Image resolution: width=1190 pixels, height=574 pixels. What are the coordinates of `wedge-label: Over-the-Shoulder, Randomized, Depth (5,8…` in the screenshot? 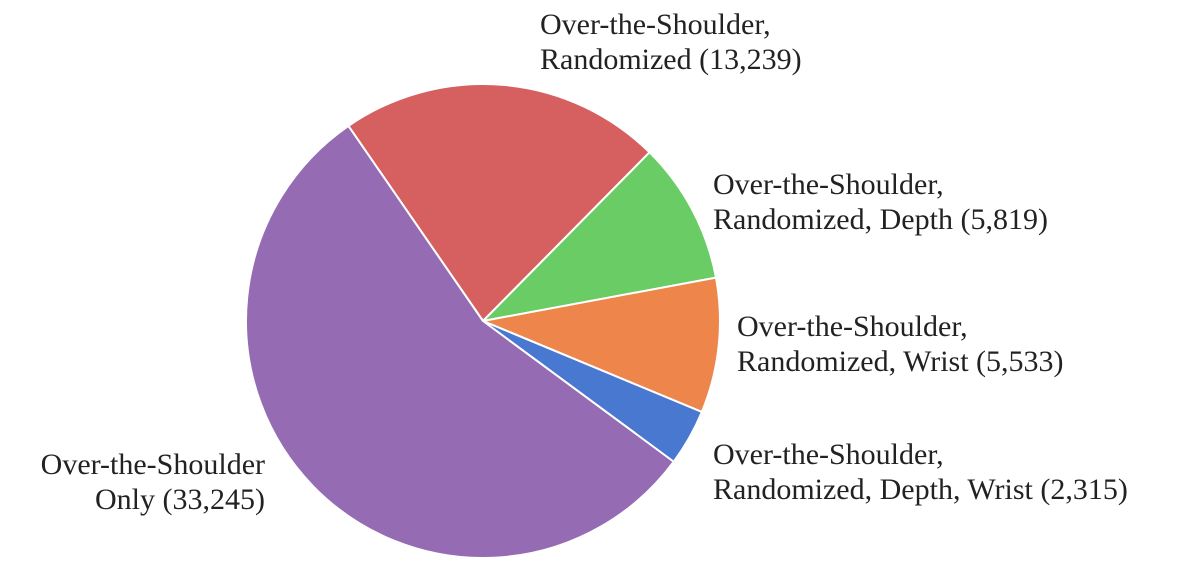 It's located at (880, 202).